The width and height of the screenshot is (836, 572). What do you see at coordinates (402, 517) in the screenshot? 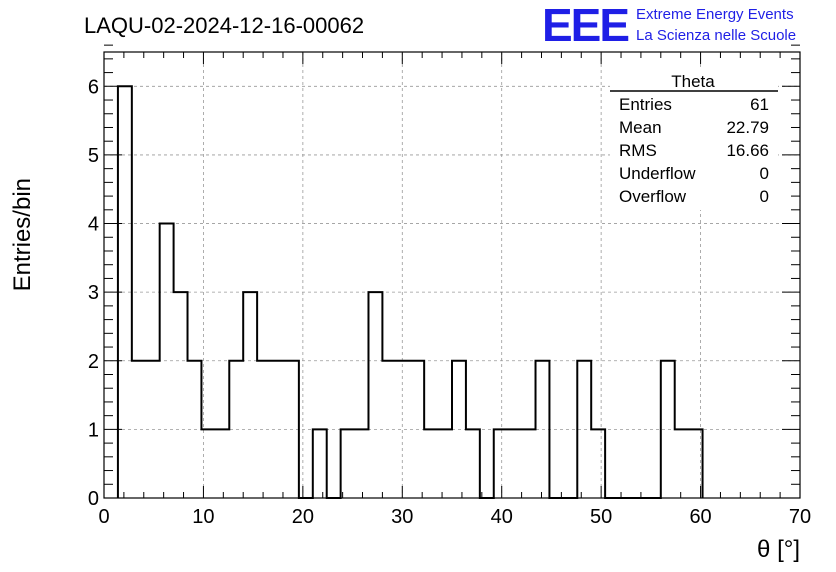
I see `x-tick-label: 30` at bounding box center [402, 517].